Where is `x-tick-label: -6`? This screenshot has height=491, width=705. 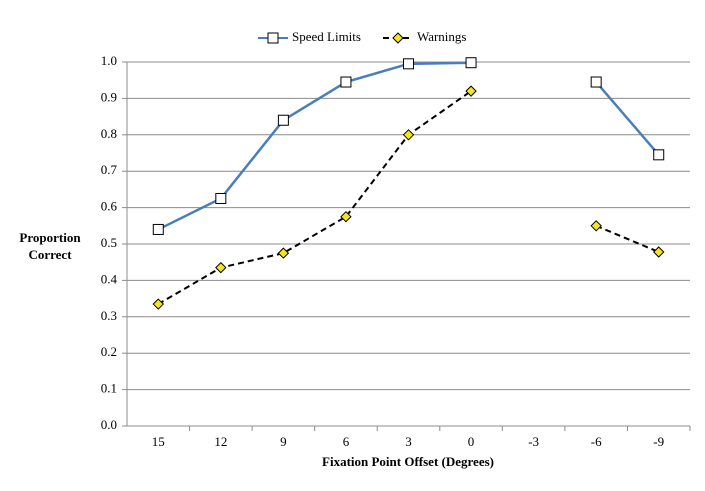
x-tick-label: -6 is located at coordinates (596, 441).